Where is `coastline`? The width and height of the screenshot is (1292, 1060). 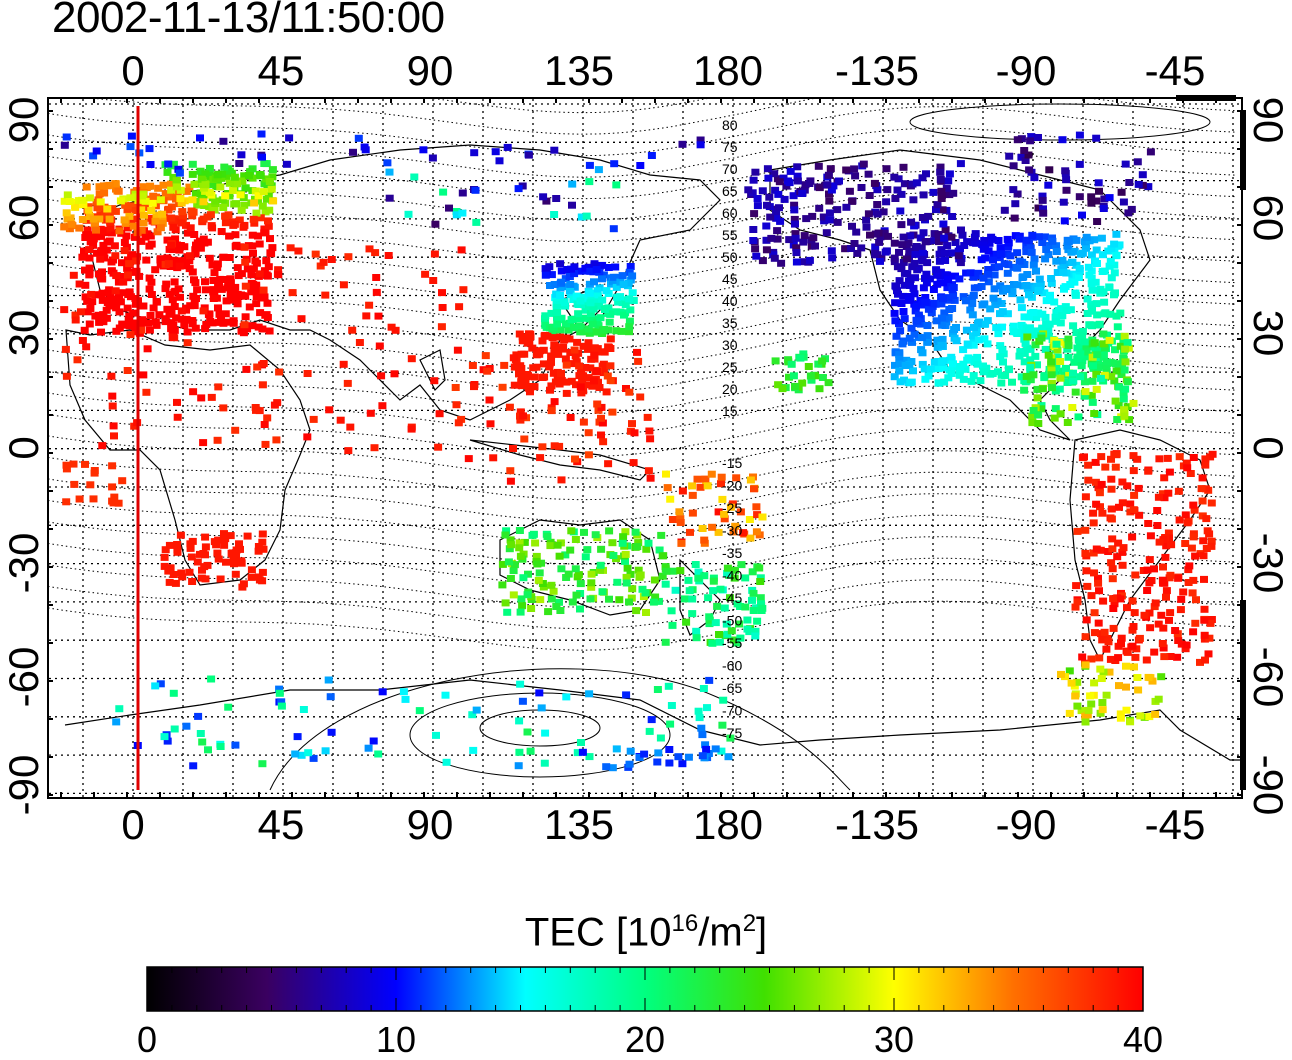
coastline is located at coordinates (188, 457).